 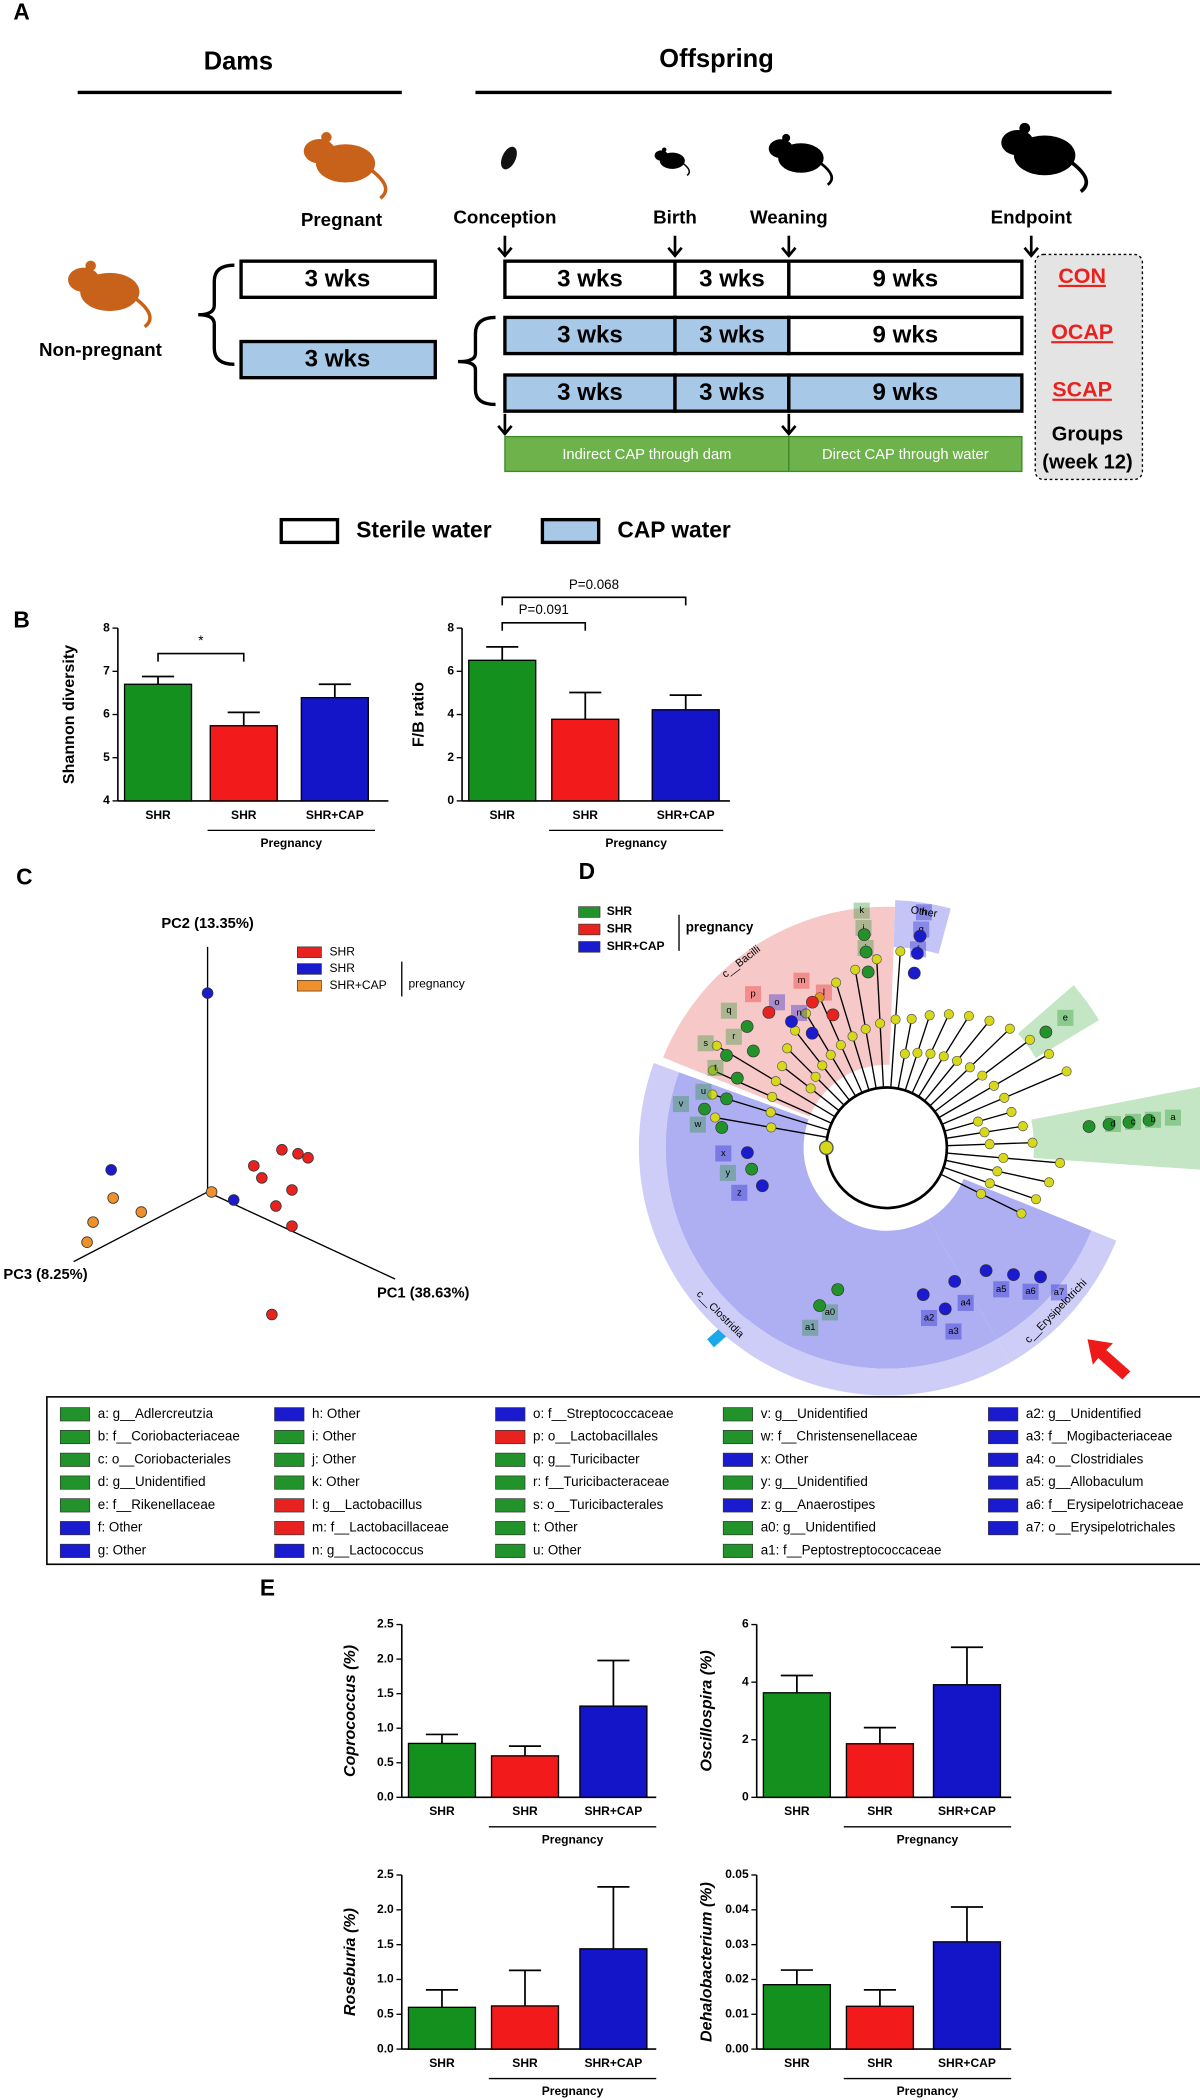 I want to click on group-label: Pregnancy, so click(x=573, y=1839).